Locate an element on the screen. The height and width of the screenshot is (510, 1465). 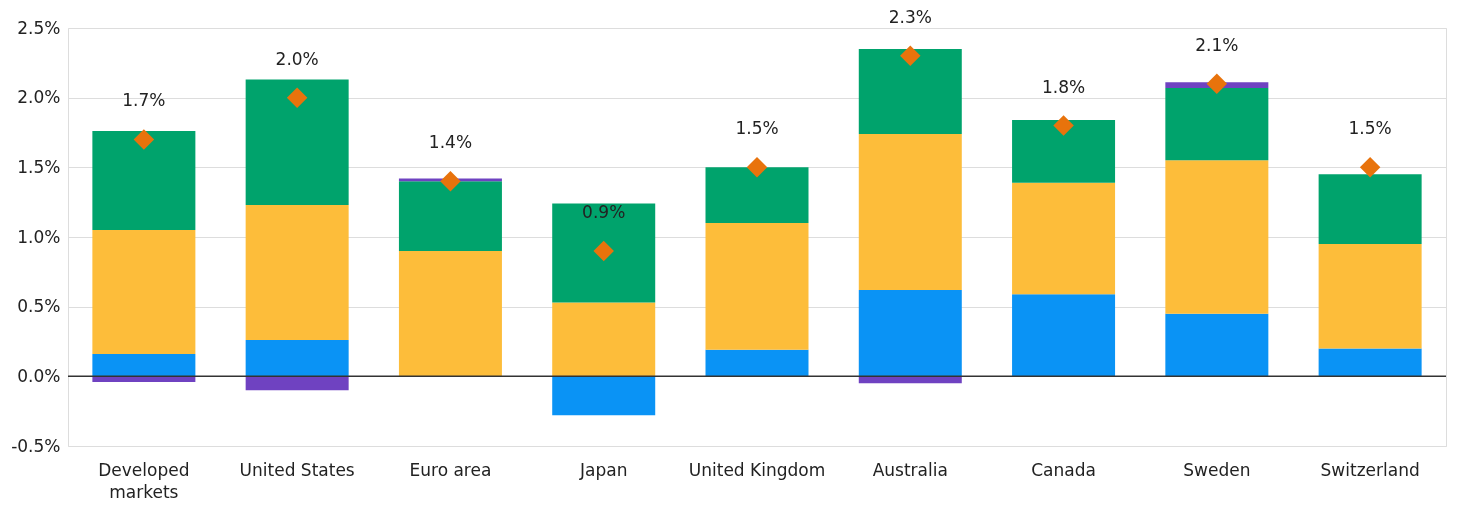
y-tick-label: 2.0% is located at coordinates (39, 97).